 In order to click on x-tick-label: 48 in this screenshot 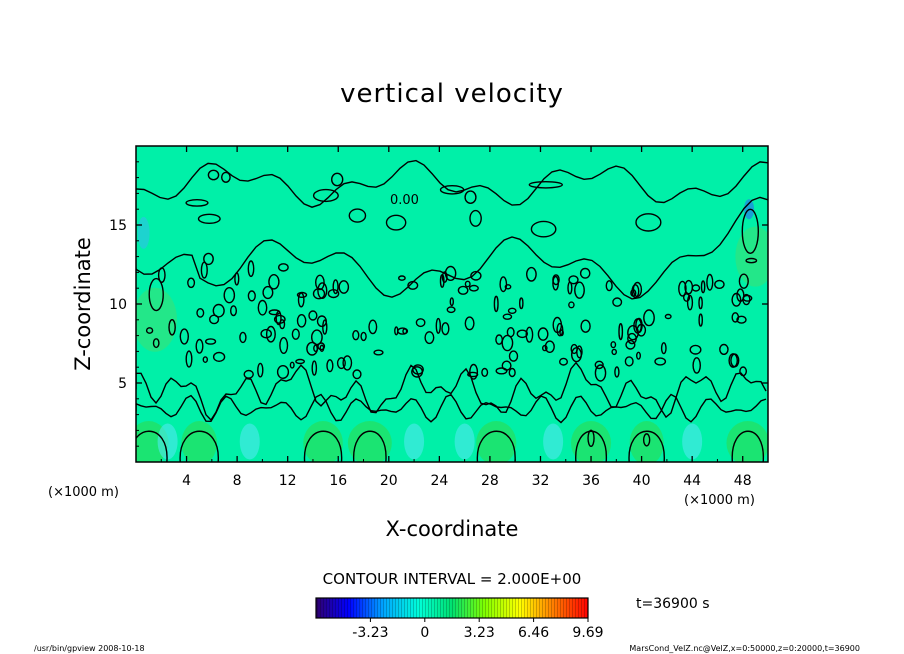, I will do `click(743, 481)`.